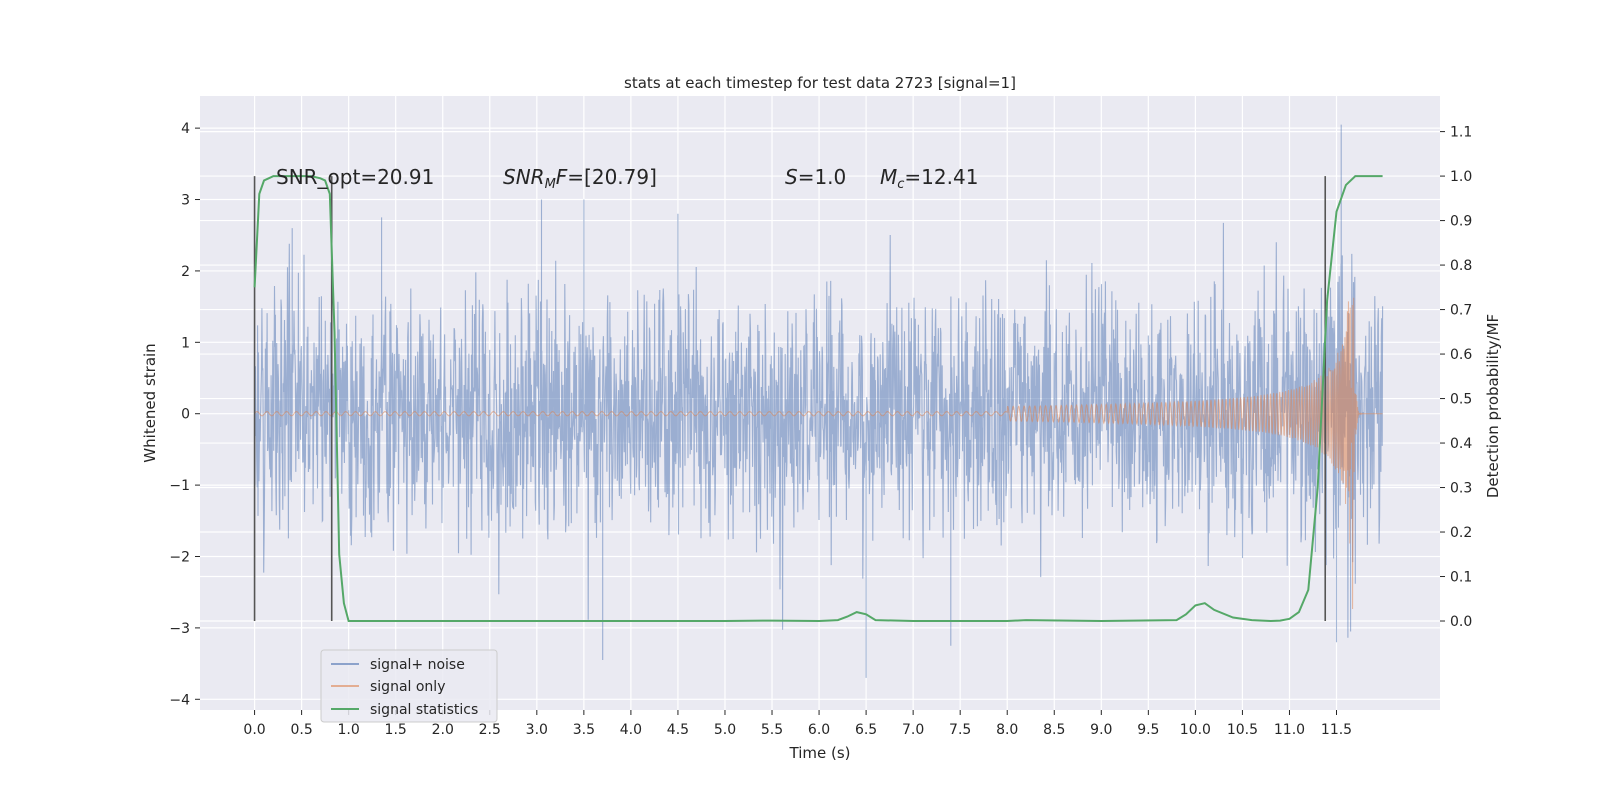  What do you see at coordinates (254, 730) in the screenshot?
I see `x-tick-label: 0.0` at bounding box center [254, 730].